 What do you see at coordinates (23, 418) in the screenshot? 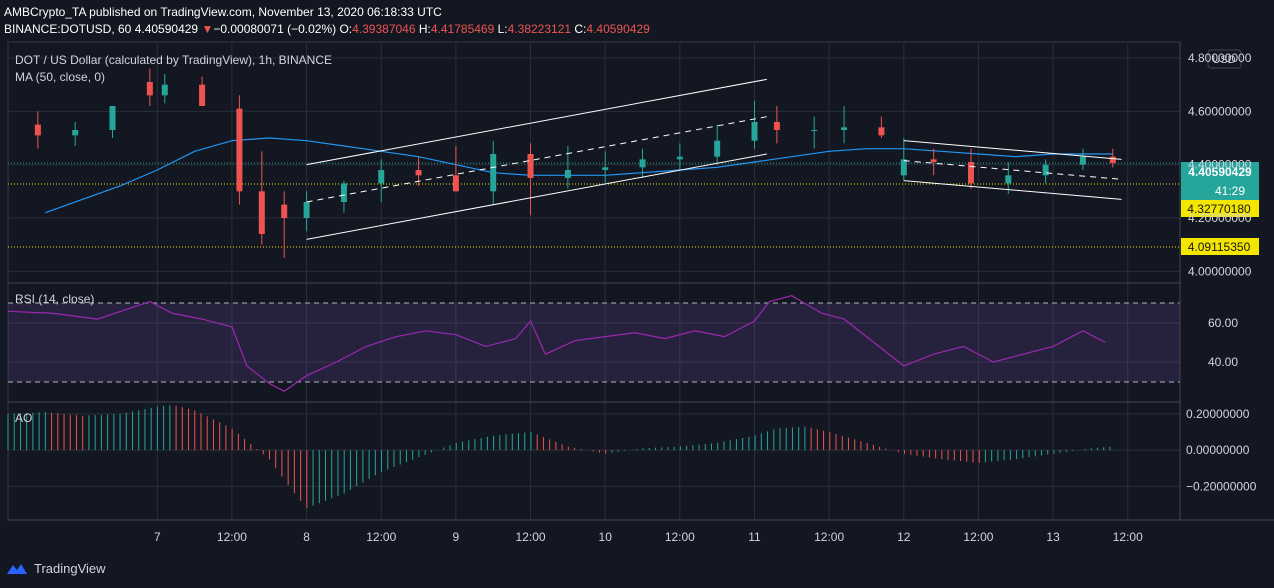
I see `ao-legend: AO` at bounding box center [23, 418].